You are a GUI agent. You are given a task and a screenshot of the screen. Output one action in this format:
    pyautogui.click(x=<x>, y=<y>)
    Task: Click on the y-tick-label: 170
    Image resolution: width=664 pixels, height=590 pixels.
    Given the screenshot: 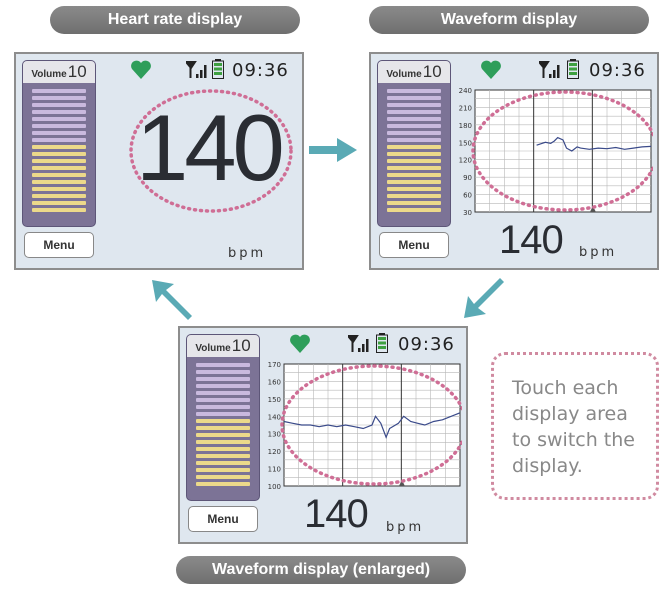 What is the action you would take?
    pyautogui.click(x=274, y=365)
    